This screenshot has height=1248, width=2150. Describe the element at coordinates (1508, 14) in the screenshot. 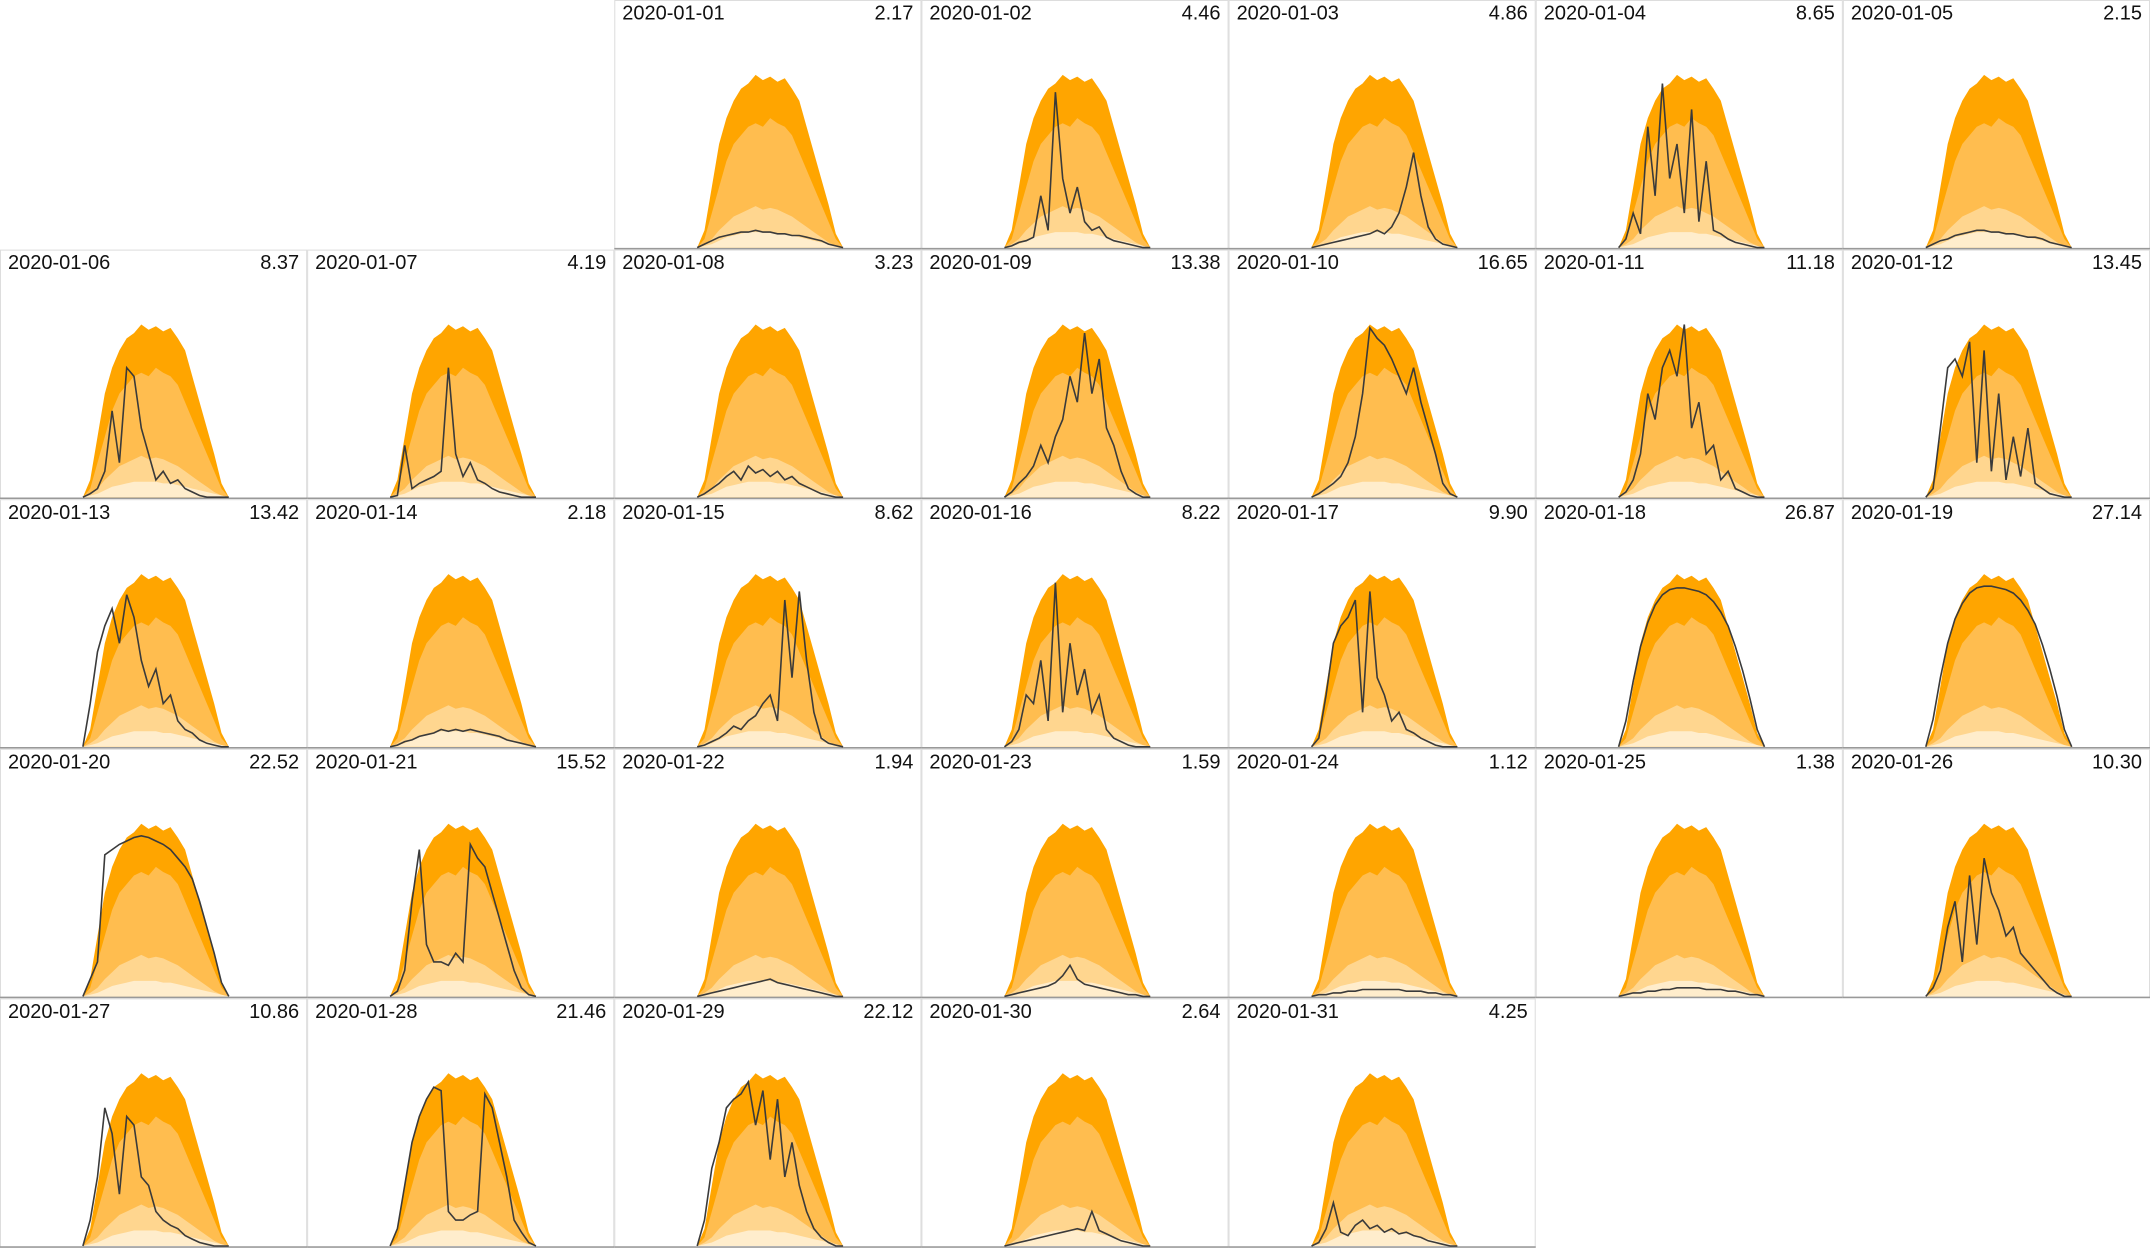

I see `total-label: 4.86` at that location.